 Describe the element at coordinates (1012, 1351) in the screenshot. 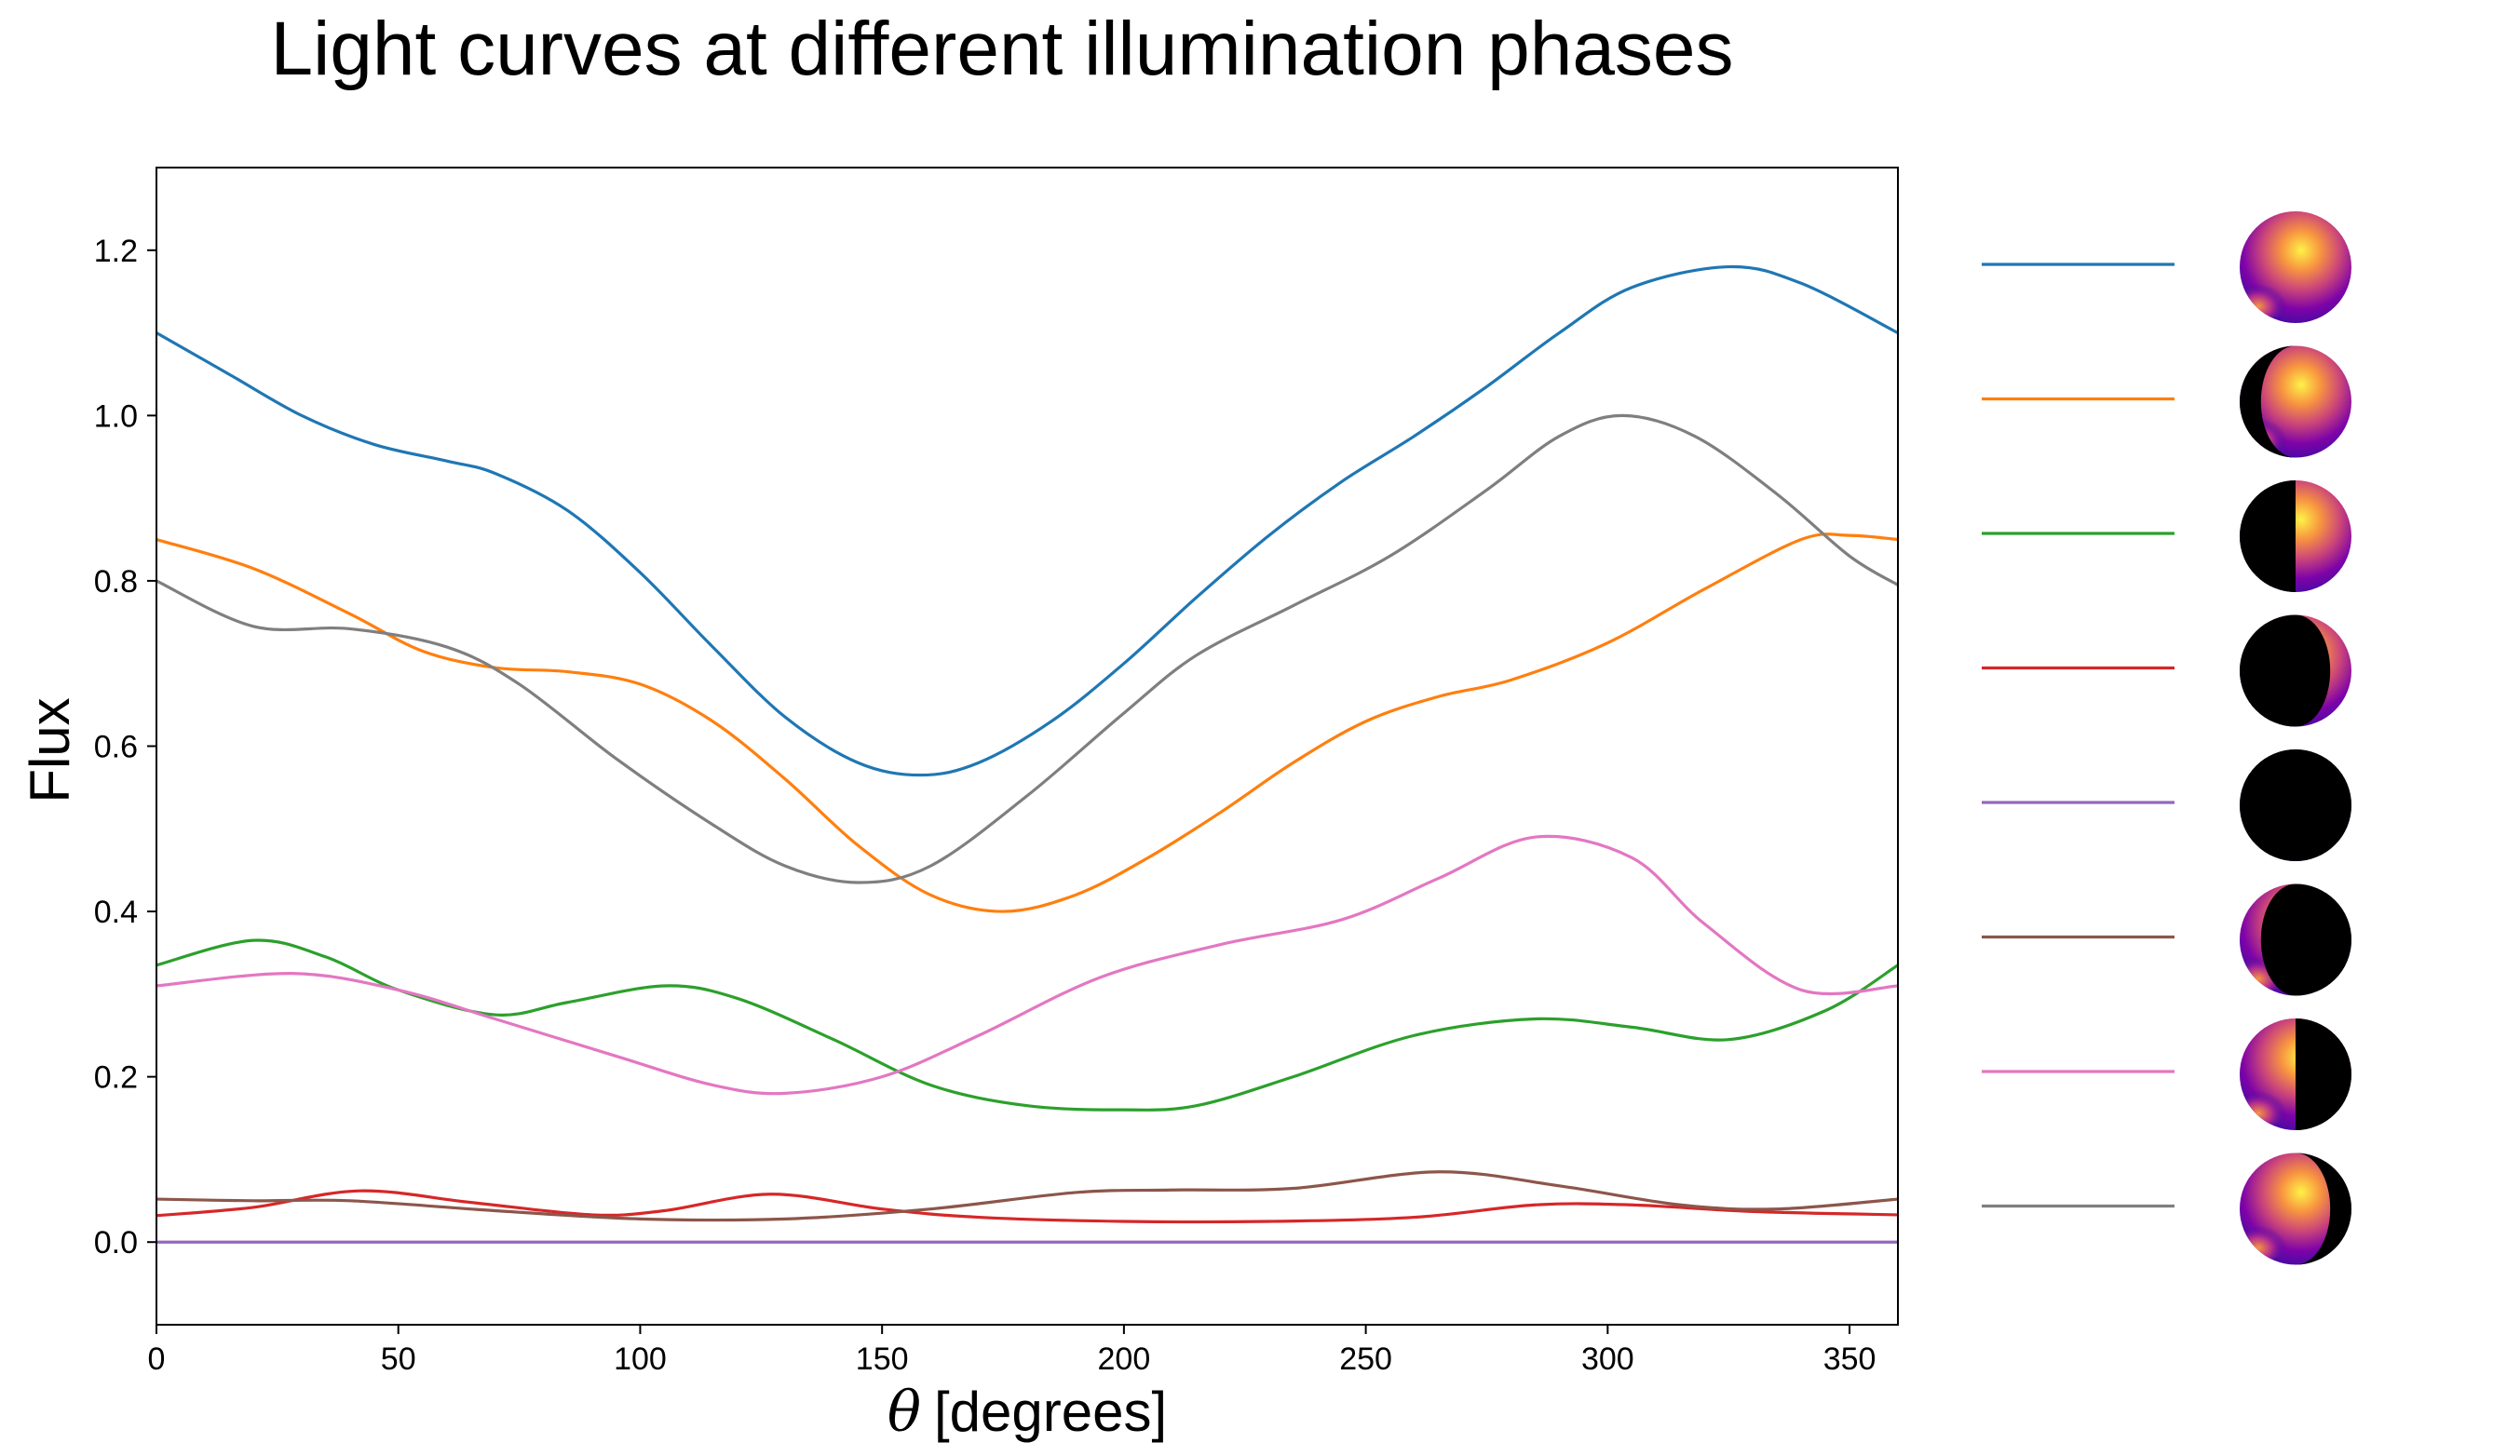

I see `x-axis: 0 50 100 150 200 250 300 350` at that location.